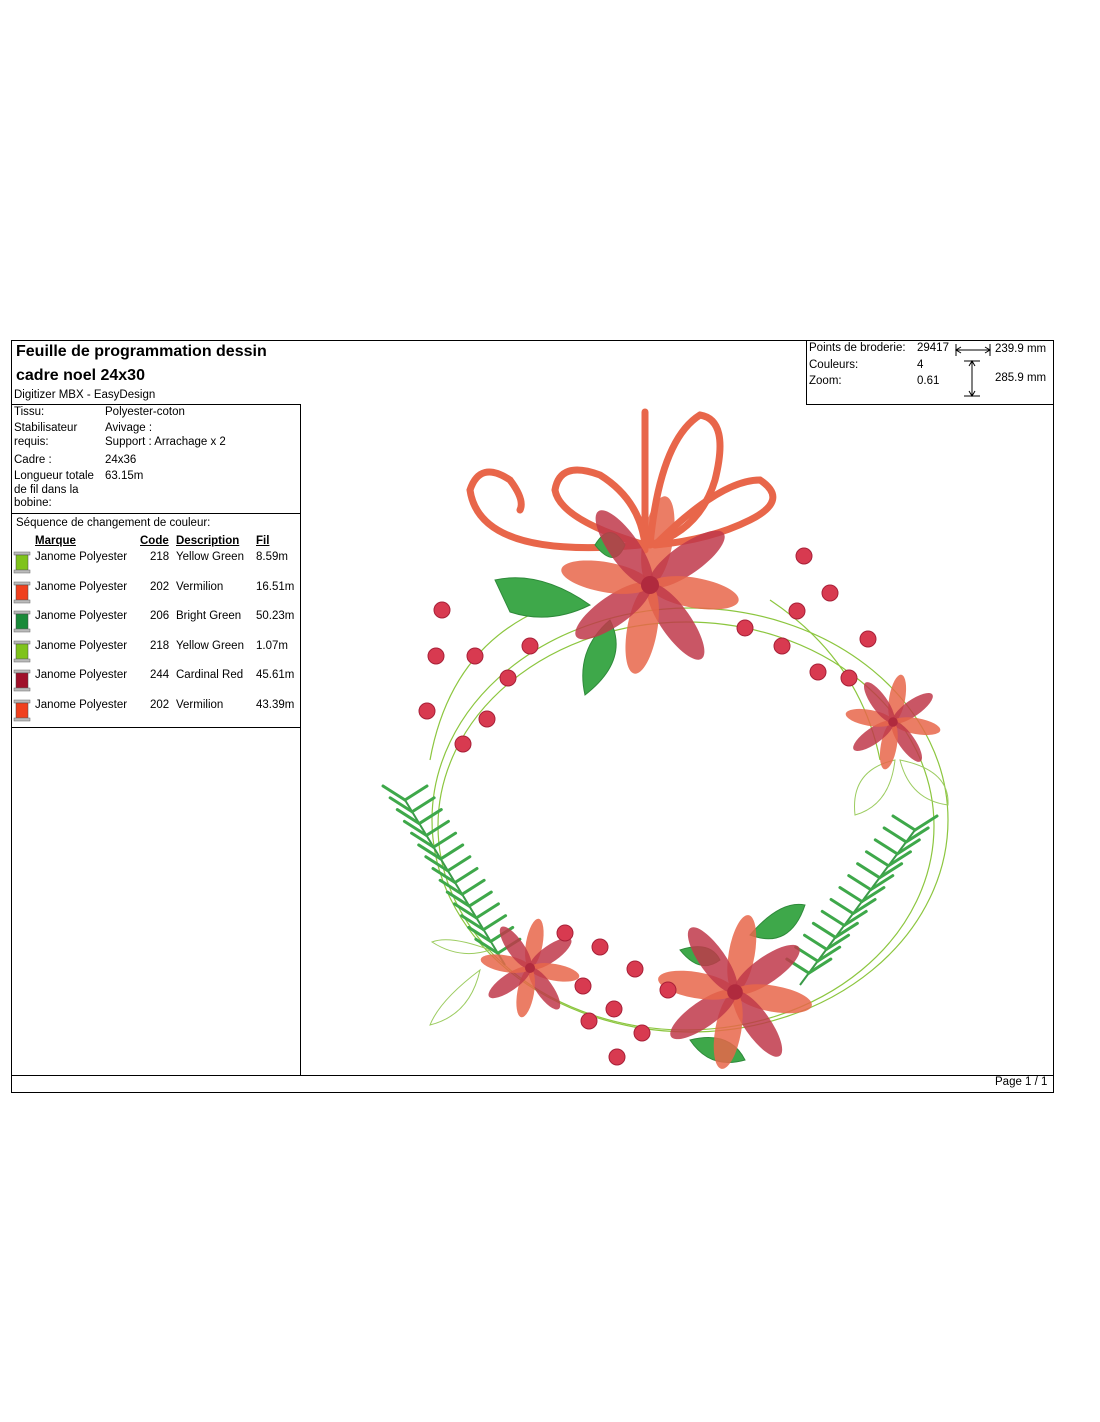 Image resolution: width=1100 pixels, height=1422 pixels. Describe the element at coordinates (735, 992) in the screenshot. I see `flower-center` at that location.